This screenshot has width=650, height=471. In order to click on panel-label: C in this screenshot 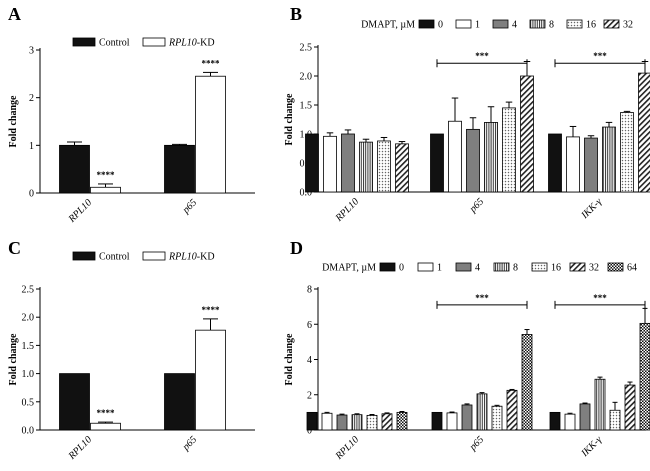, I will do `click(14, 248)`.